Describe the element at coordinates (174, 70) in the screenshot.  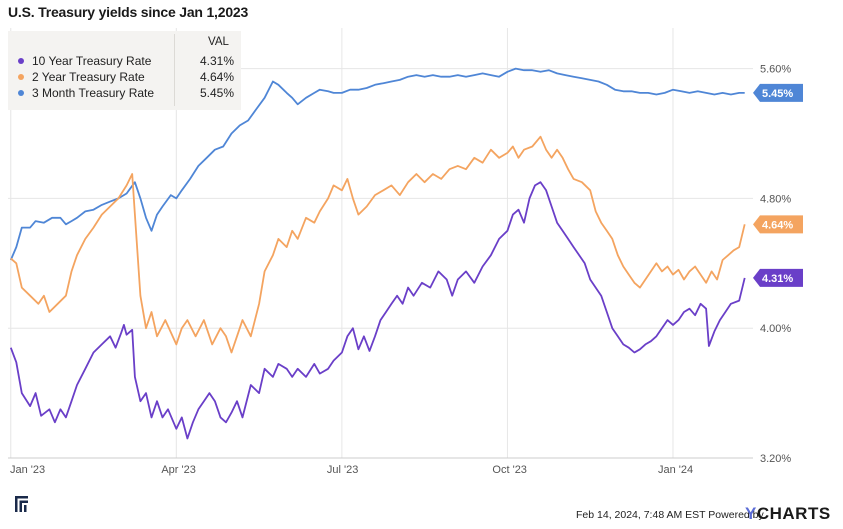
I see `legend-divider` at that location.